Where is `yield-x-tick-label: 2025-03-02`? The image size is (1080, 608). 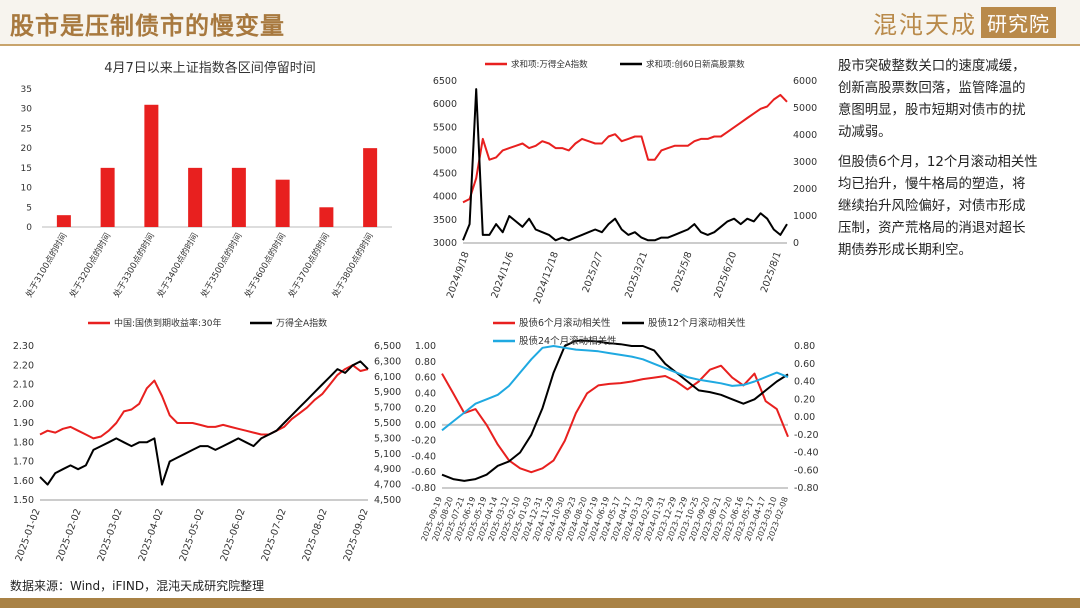
yield-x-tick-label: 2025-03-02 is located at coordinates (110, 535).